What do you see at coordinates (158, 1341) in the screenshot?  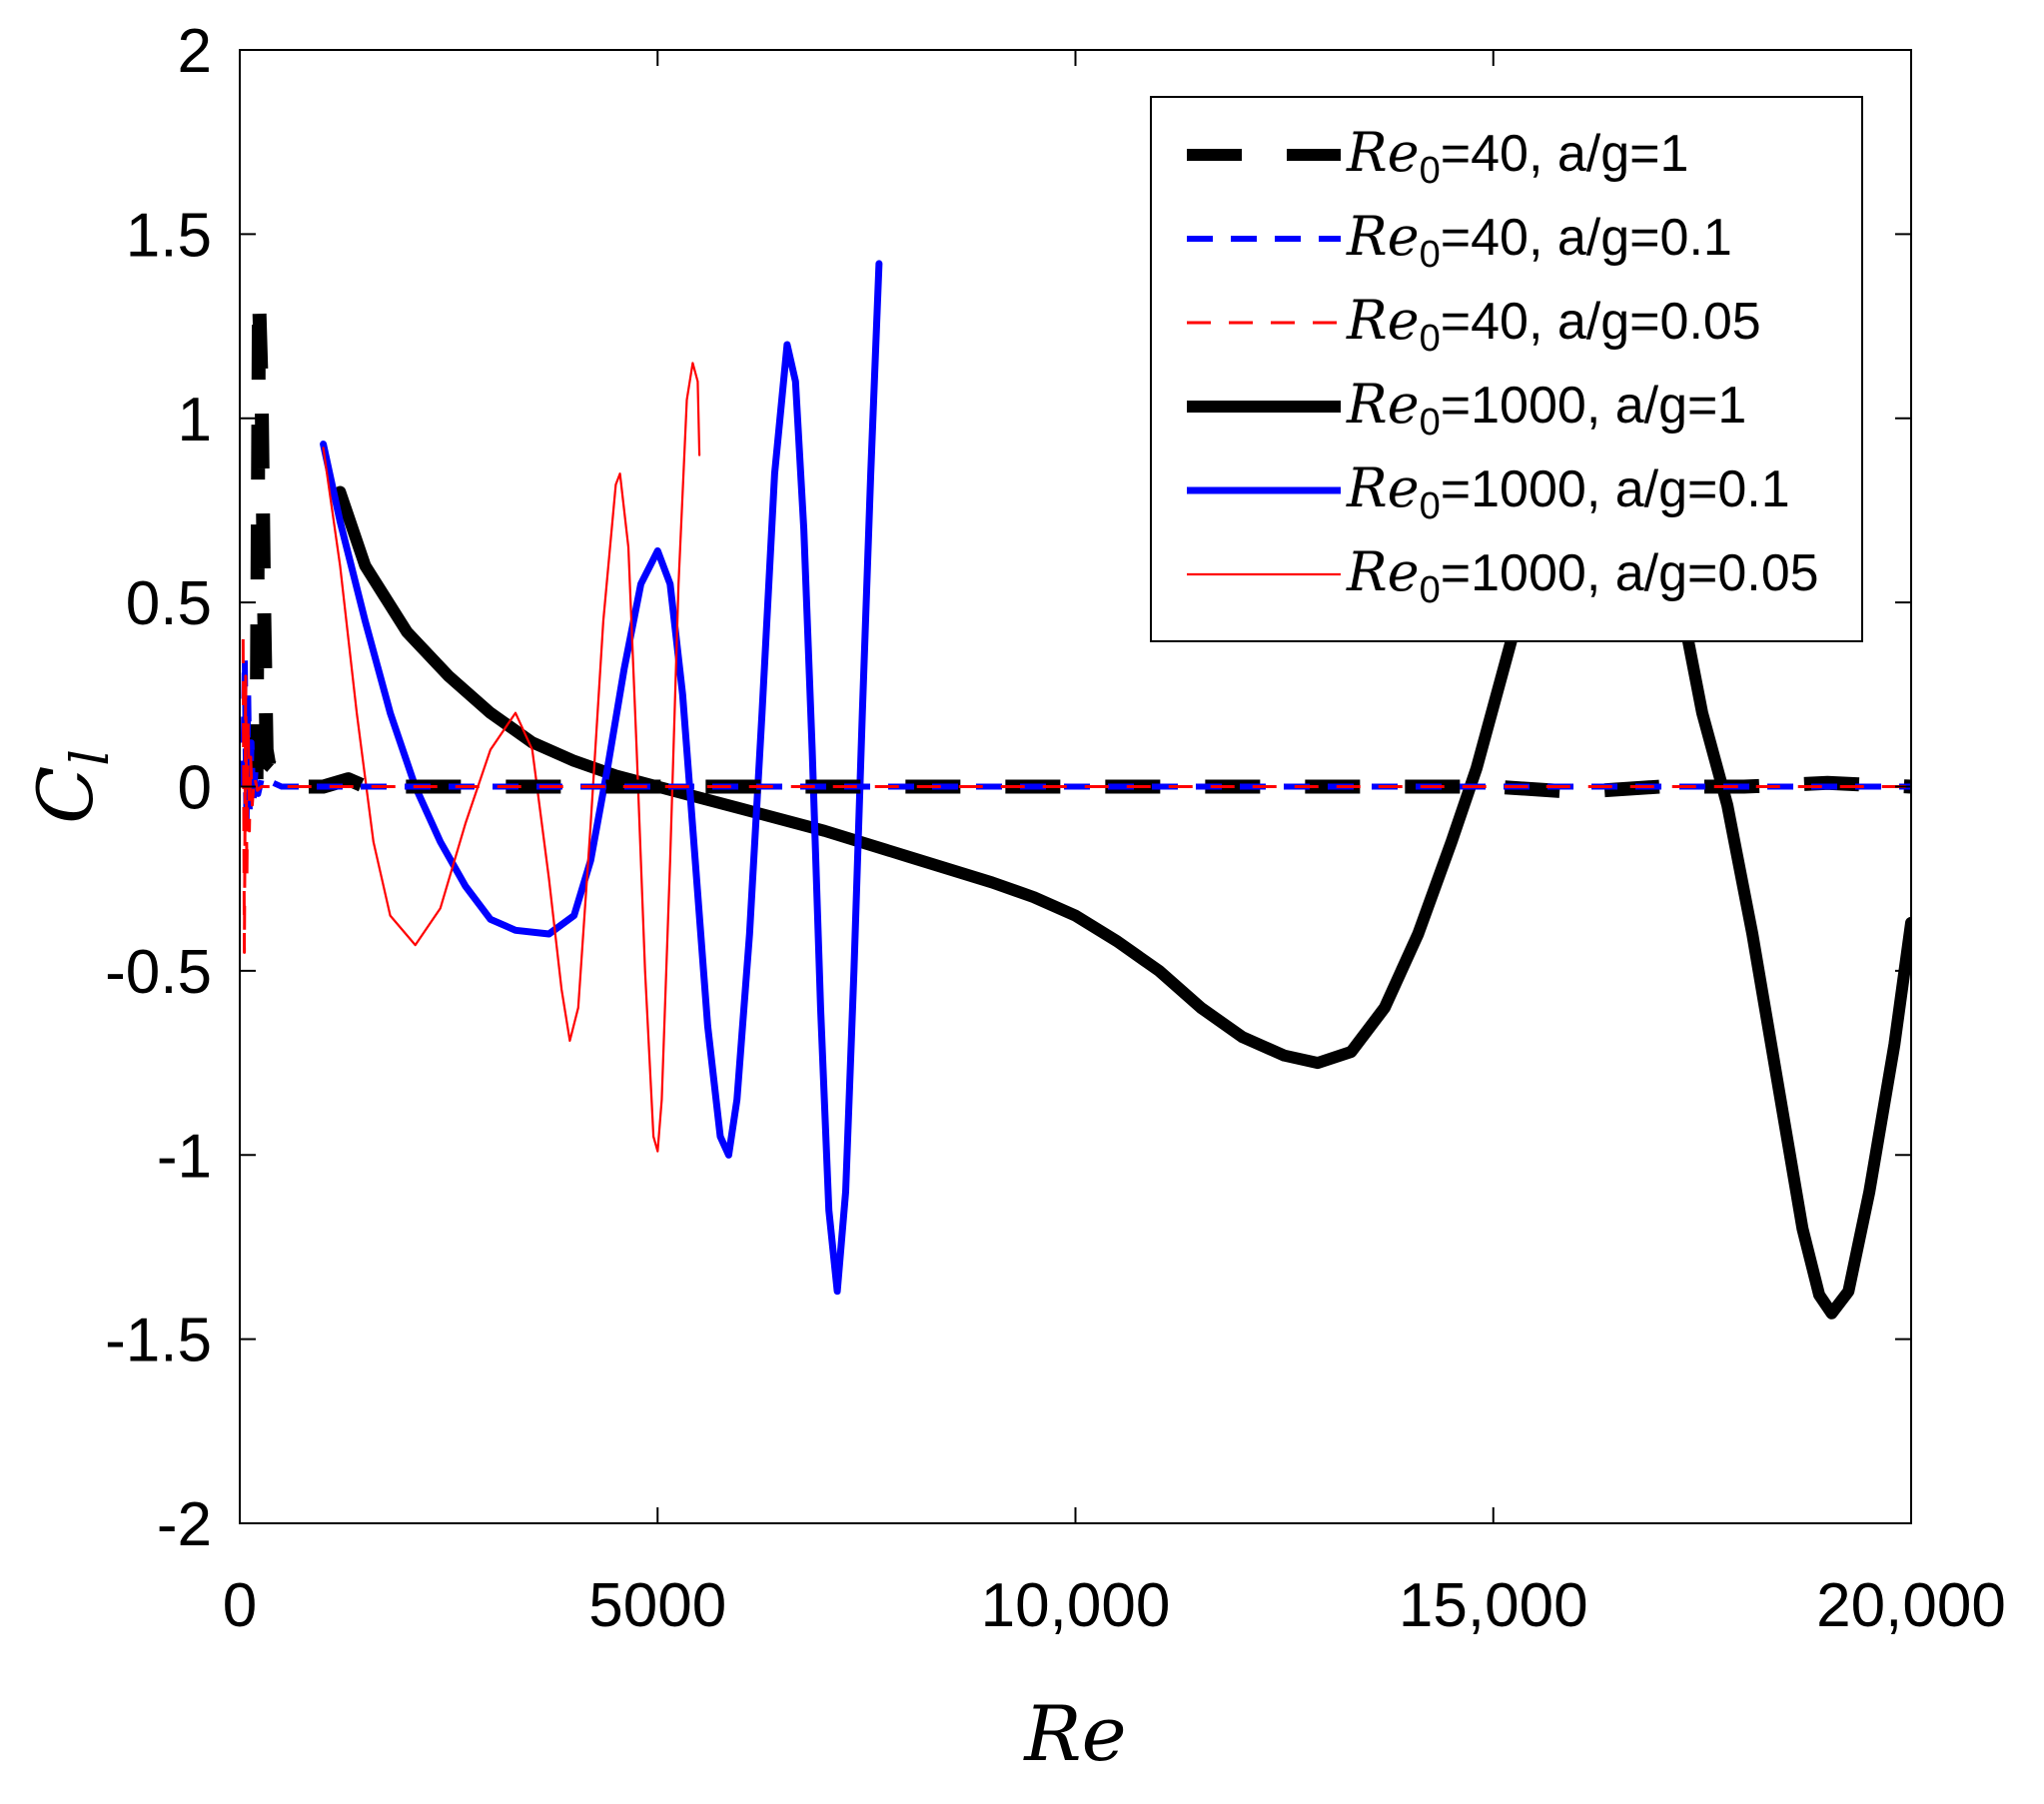 I see `y-tick-label-7: -1.5` at bounding box center [158, 1341].